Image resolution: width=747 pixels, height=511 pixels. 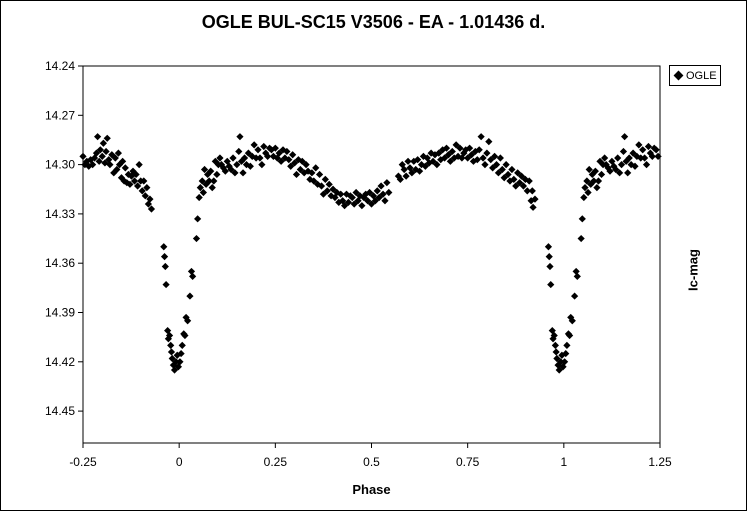 I want to click on y-tick-label: 14.24, so click(x=60, y=66).